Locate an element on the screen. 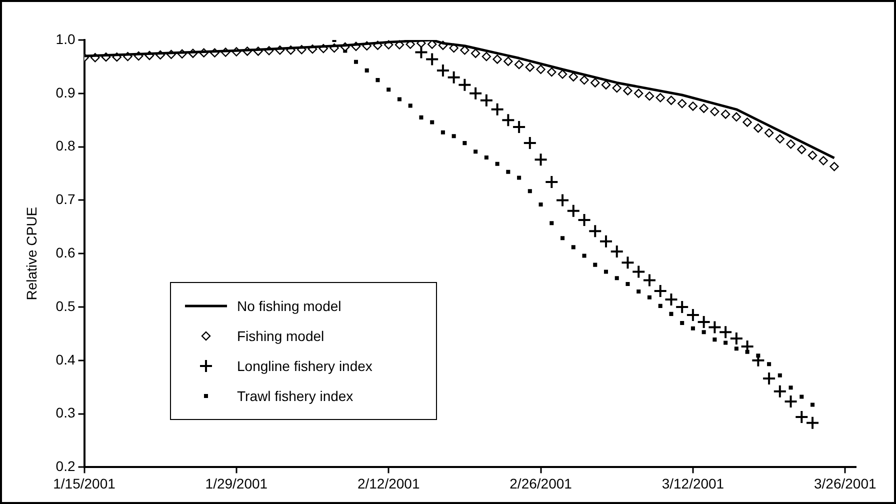 The height and width of the screenshot is (504, 896). x-tick-label: 3/12/2001 is located at coordinates (693, 483).